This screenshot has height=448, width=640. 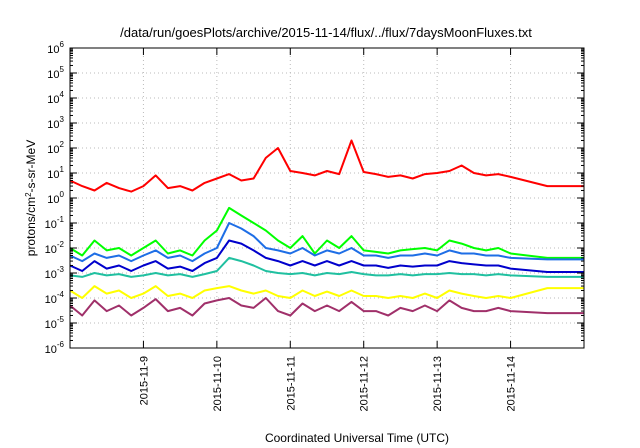 What do you see at coordinates (55, 73) in the screenshot?
I see `y-tick-label: 10⁵` at bounding box center [55, 73].